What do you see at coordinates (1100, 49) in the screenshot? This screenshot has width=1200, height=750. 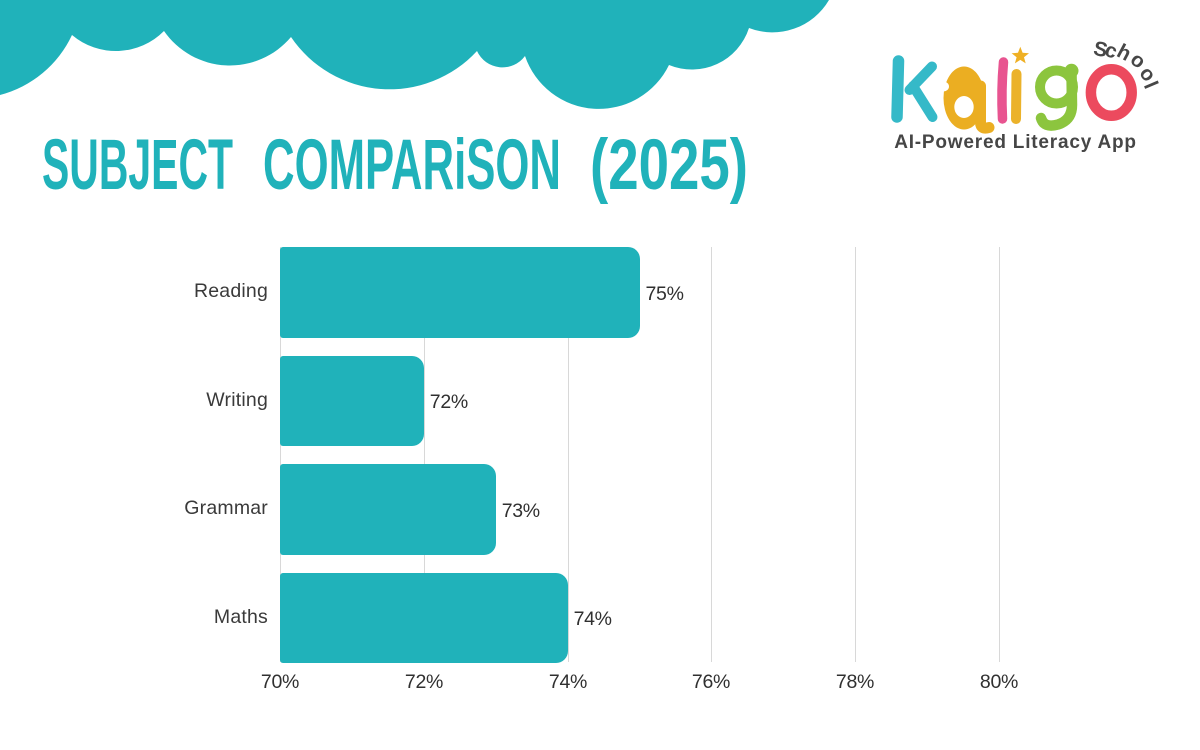 I see `svg-text: S` at bounding box center [1100, 49].